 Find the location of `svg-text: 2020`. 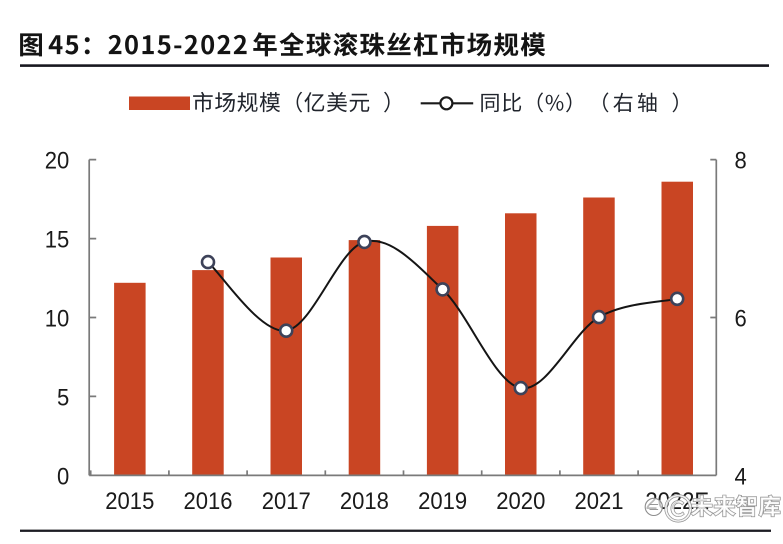

svg-text: 2020 is located at coordinates (520, 500).